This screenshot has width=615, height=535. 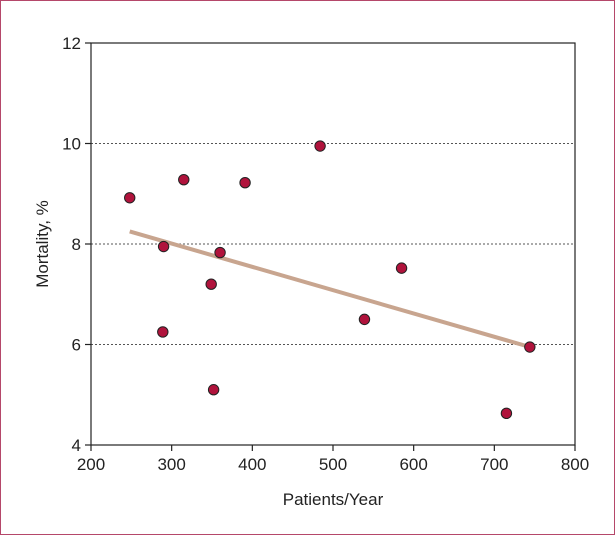 What do you see at coordinates (413, 464) in the screenshot?
I see `x-tick-label-600: 600` at bounding box center [413, 464].